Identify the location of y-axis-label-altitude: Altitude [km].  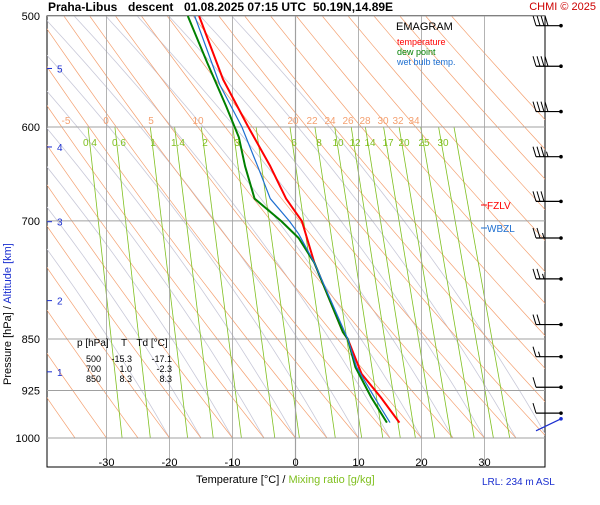
(8, 273).